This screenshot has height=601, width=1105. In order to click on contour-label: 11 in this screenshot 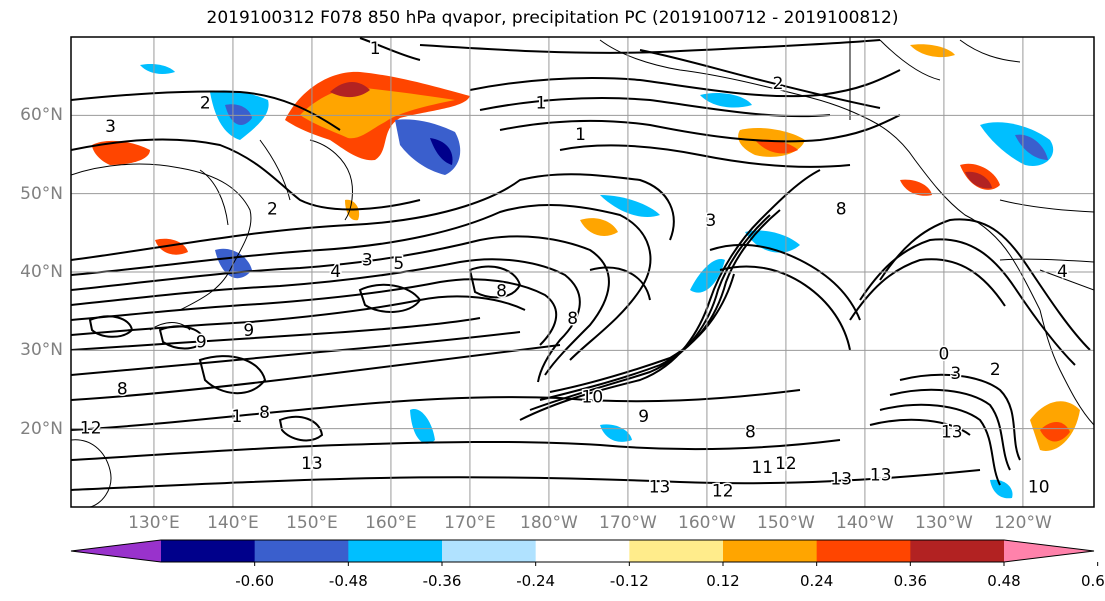, I will do `click(762, 468)`.